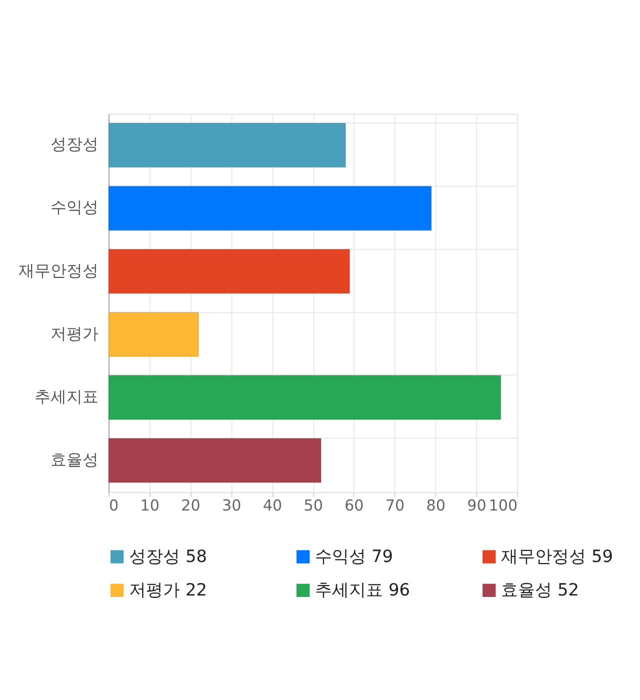 The height and width of the screenshot is (700, 640). I want to click on x-tick-label: 60, so click(354, 505).